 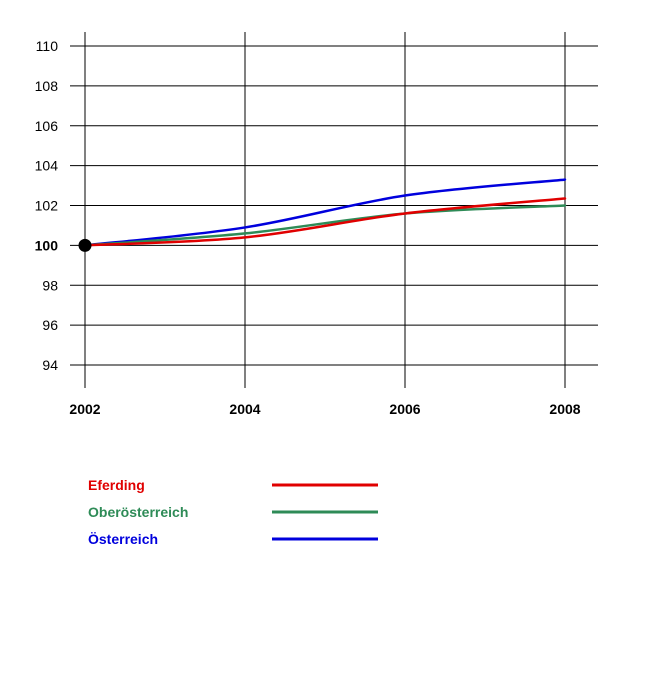 I want to click on y-tick-label: 108, so click(x=47, y=86).